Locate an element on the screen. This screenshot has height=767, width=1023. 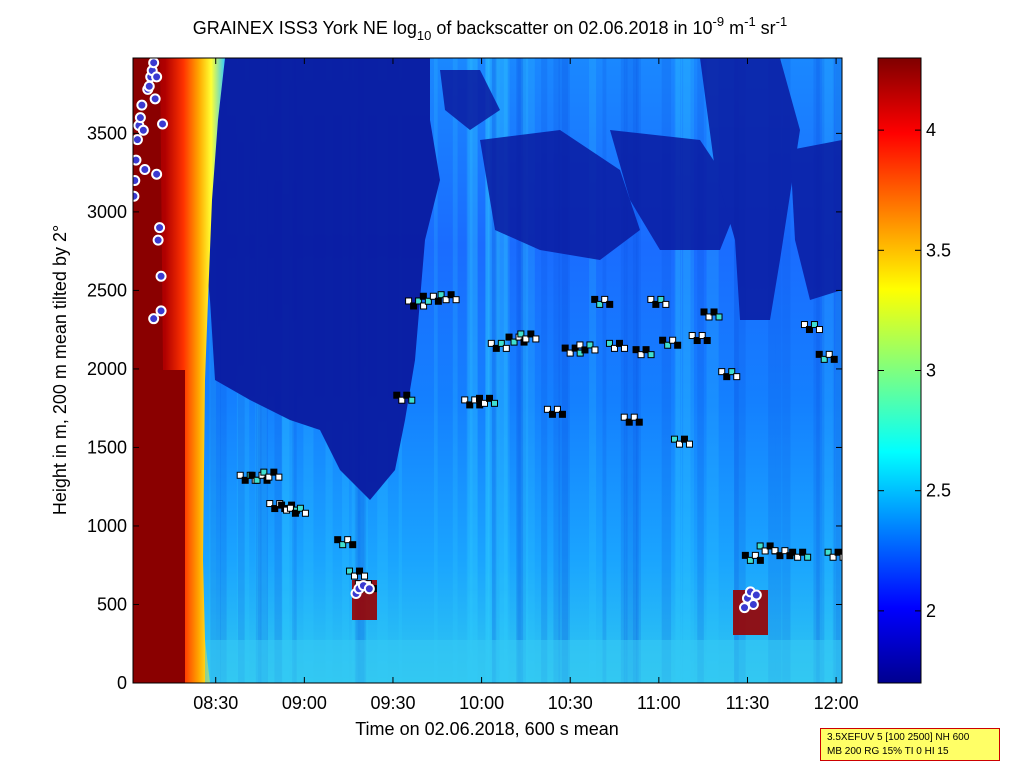
colorbar-ticks: 2 2.5 3 3.5 4 is located at coordinates (914, 370).